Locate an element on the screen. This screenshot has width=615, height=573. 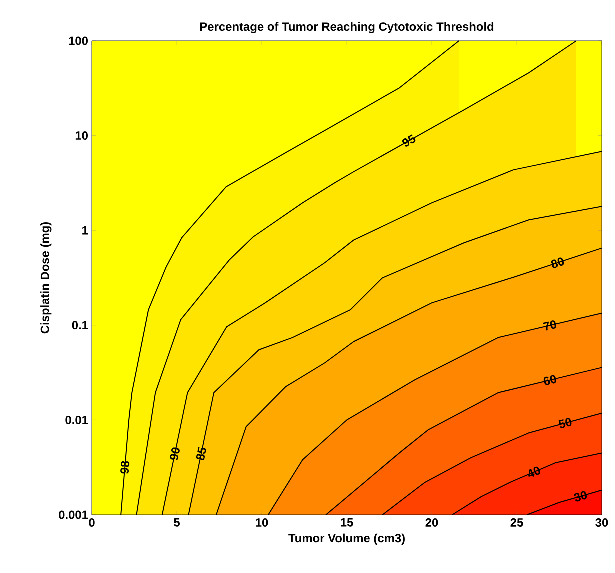
x-tick-label: 30 is located at coordinates (602, 522).